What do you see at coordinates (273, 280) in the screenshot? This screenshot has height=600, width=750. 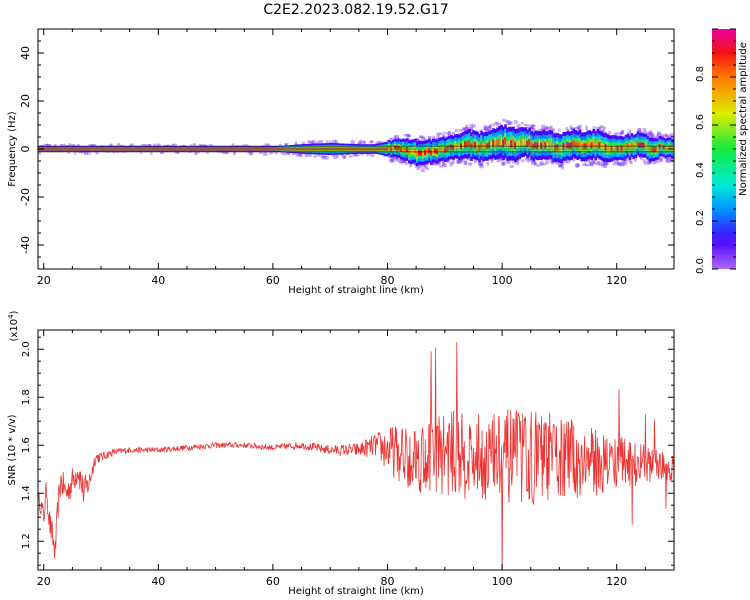 I see `x-tick-label: 60` at bounding box center [273, 280].